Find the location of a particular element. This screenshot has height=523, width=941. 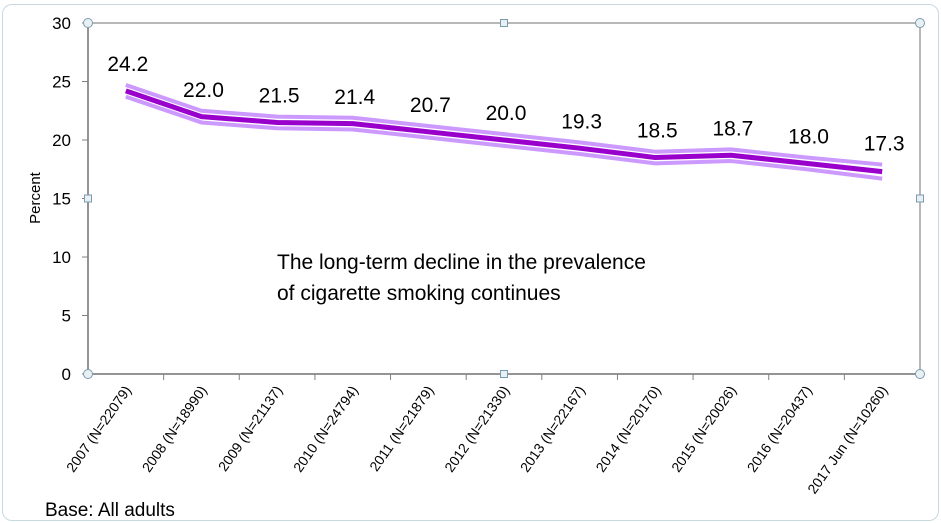

footnote: Base: All adults is located at coordinates (110, 510).